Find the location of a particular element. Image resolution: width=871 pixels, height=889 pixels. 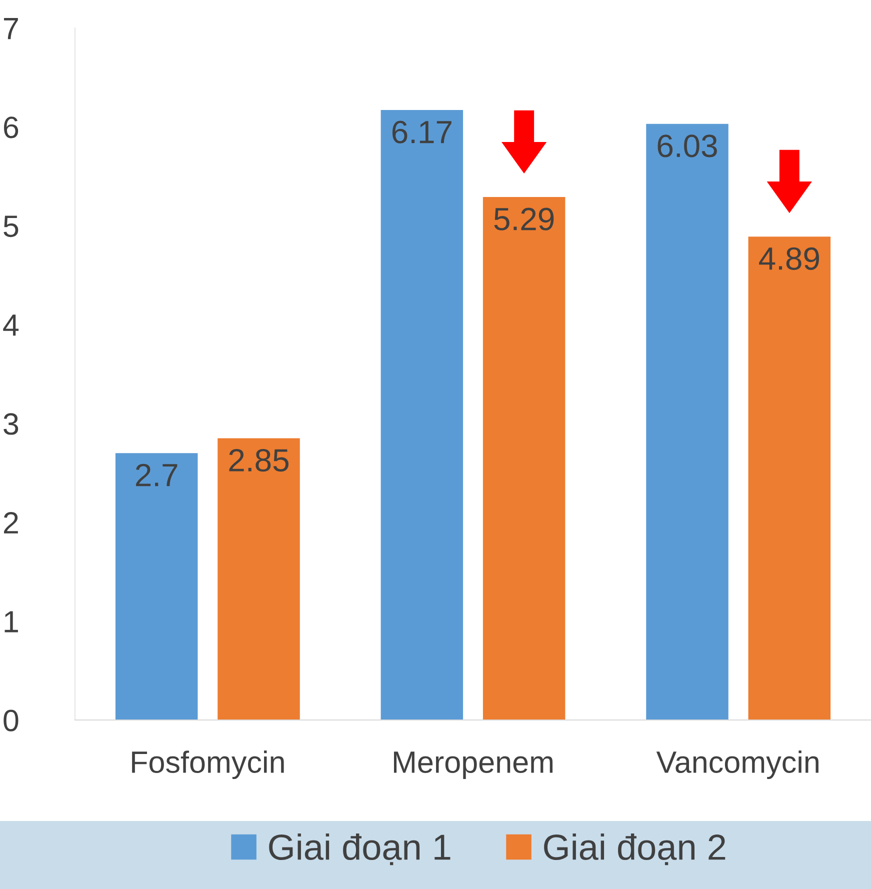

data-label: 2.7 is located at coordinates (157, 475).